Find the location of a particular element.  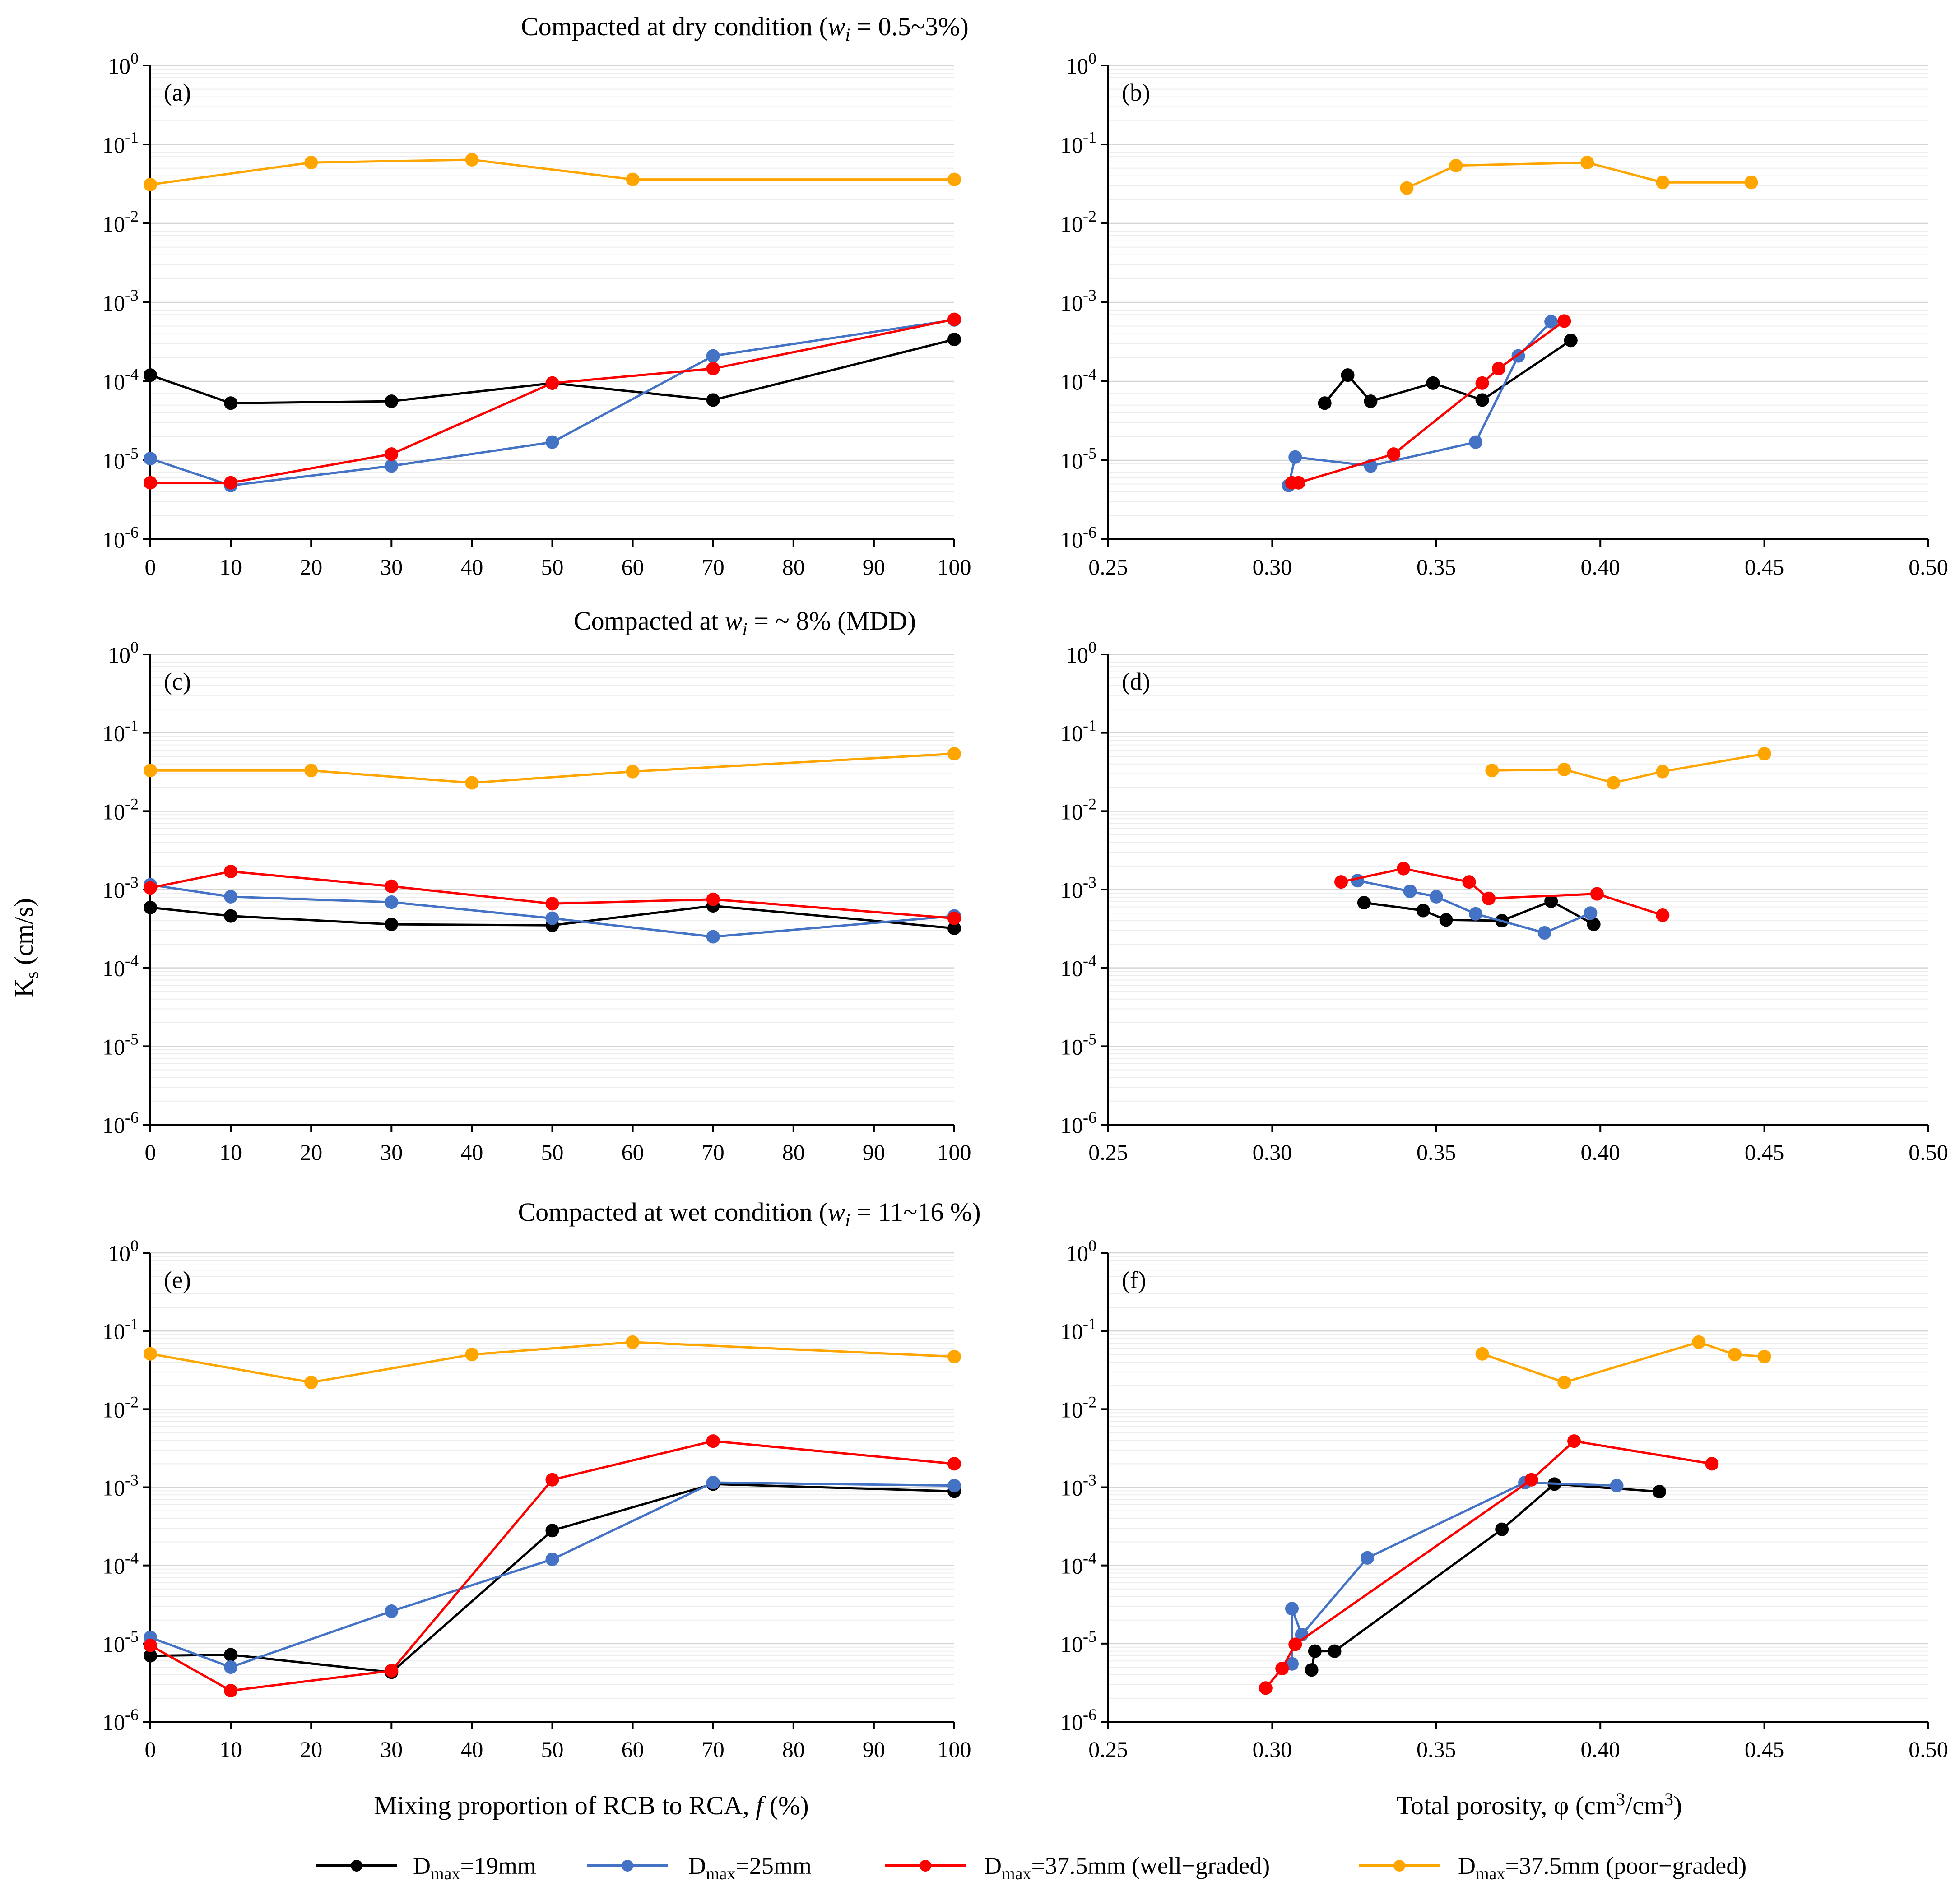

panel-d-y-tick-label: 10⁻² is located at coordinates (1078, 809).